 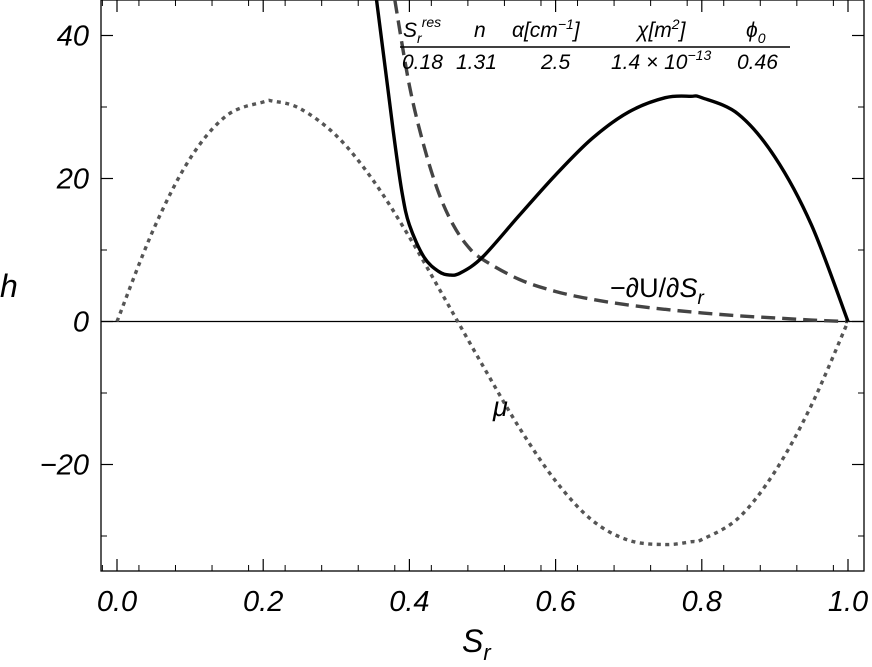 What do you see at coordinates (72, 180) in the screenshot?
I see `y-tick-label: 20` at bounding box center [72, 180].